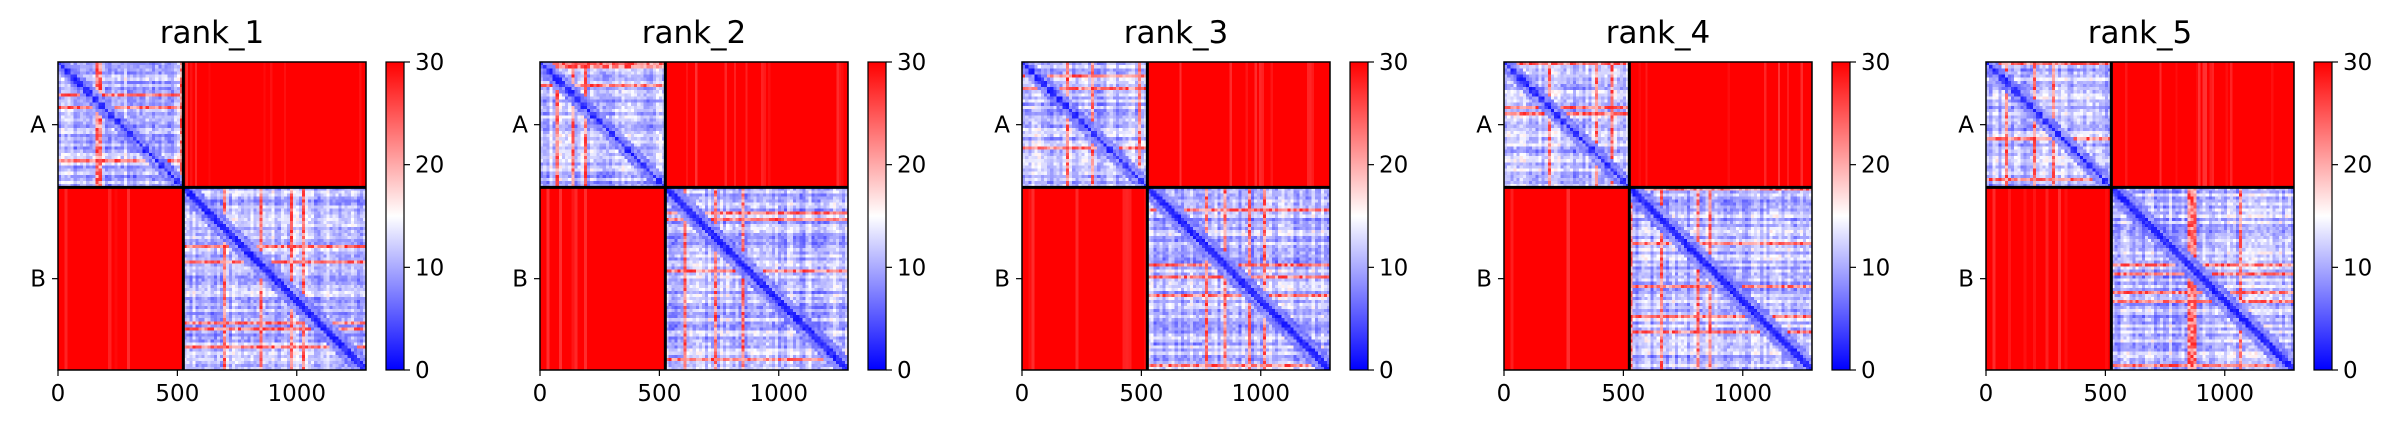  Describe the element at coordinates (1176, 33) in the screenshot. I see `panel-title: rank_3` at that location.